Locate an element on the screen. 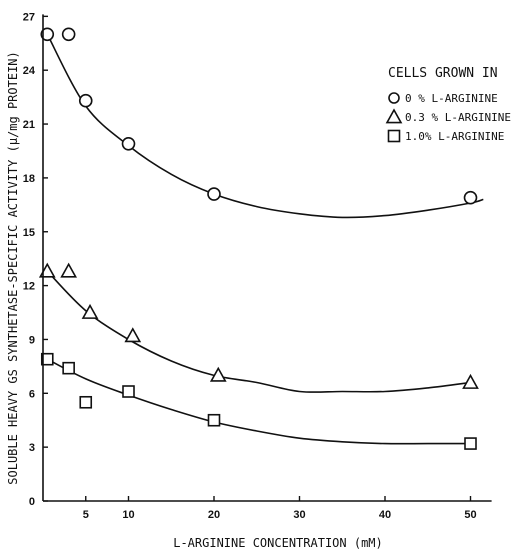  x-tick-label: 40 is located at coordinates (385, 515).